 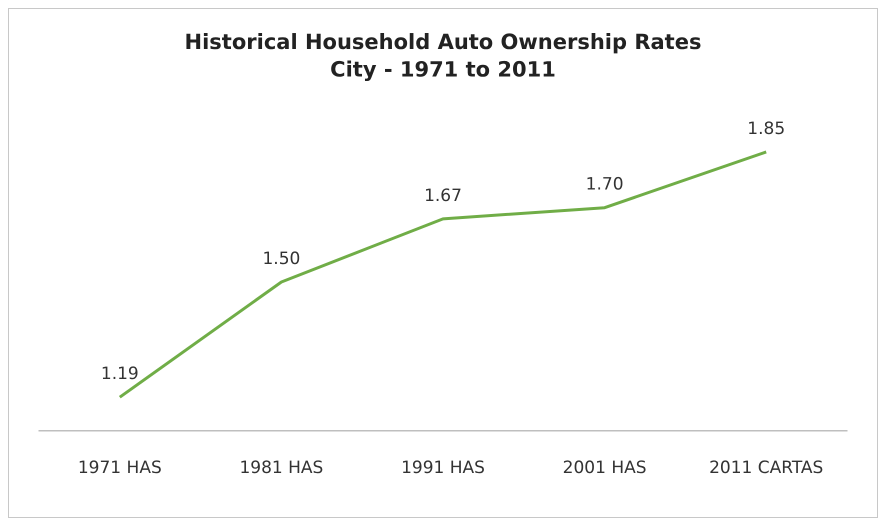 I want to click on x-tick-label: 1991 HAS, so click(x=443, y=468).